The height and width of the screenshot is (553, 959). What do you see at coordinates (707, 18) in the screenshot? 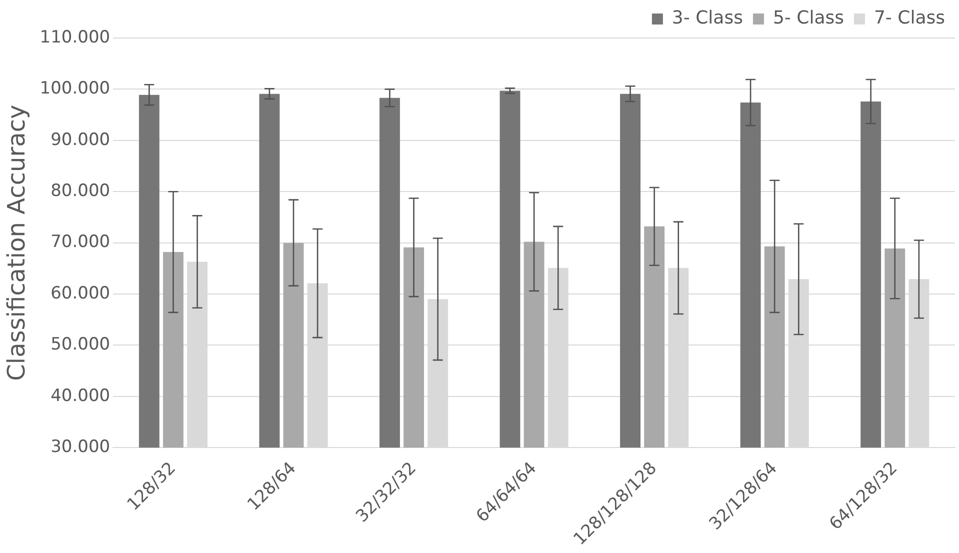
I see `legend-label: 3- Class` at bounding box center [707, 18].